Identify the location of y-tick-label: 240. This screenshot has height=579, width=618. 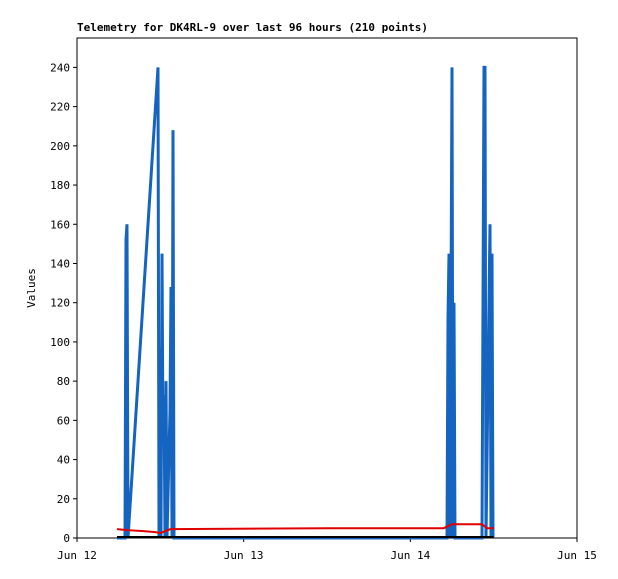
(60, 67).